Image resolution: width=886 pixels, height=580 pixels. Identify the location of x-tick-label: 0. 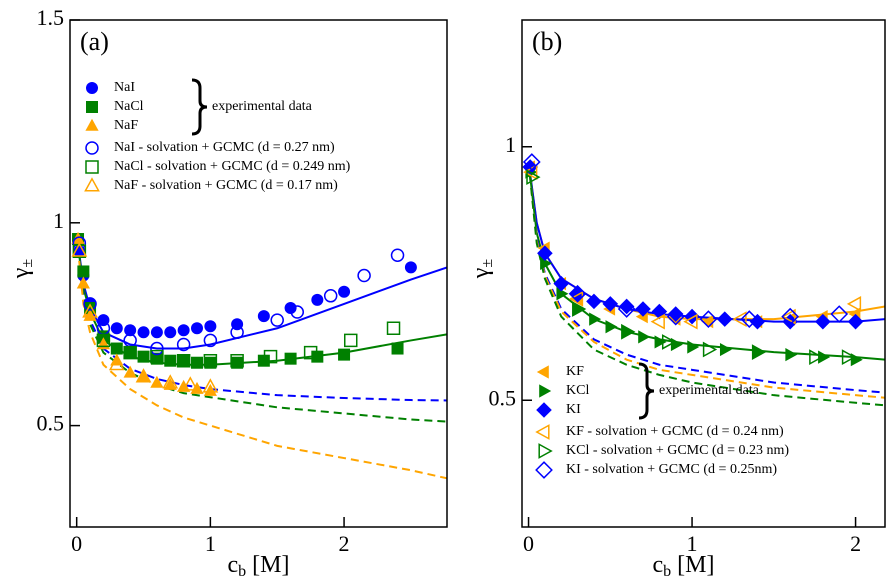
(528, 543).